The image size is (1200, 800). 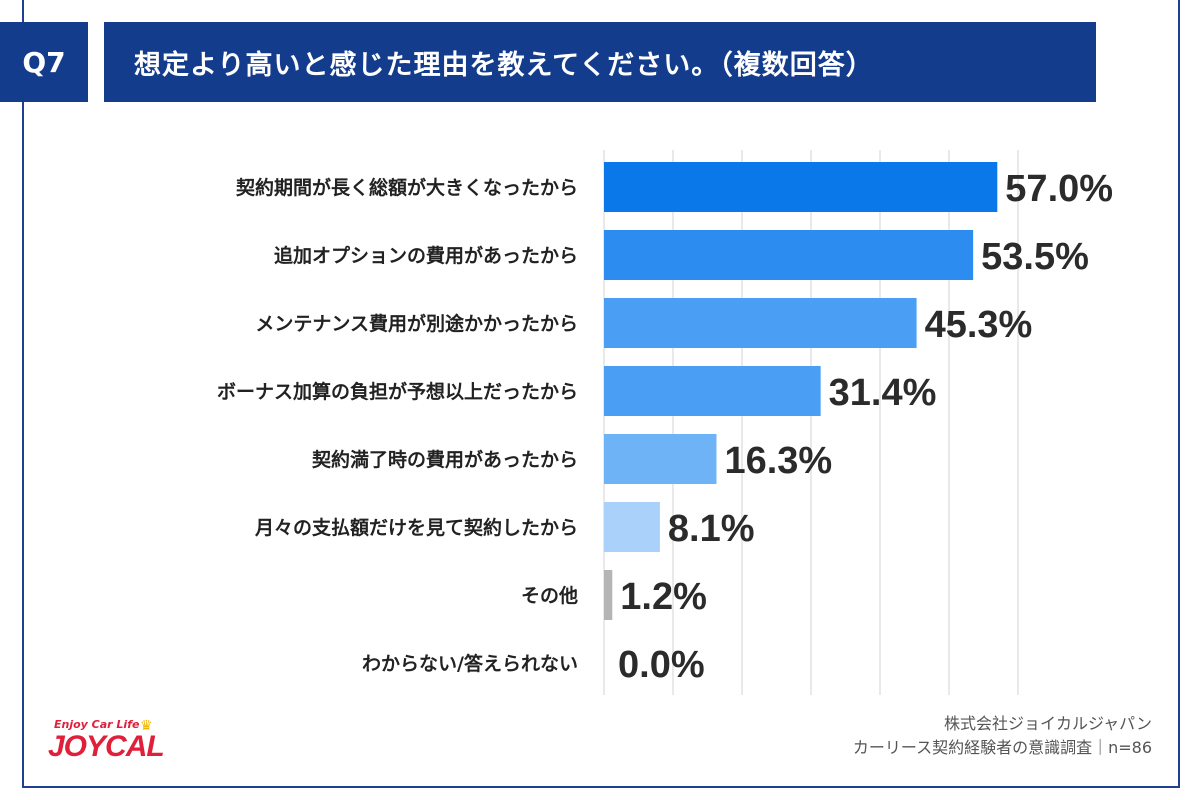 I want to click on value-label: 1.2%, so click(x=663, y=597).